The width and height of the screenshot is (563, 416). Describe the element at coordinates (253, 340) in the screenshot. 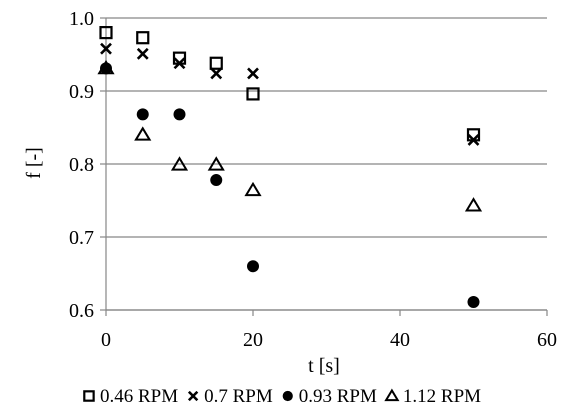

I see `x-tick-label-1: 20` at that location.